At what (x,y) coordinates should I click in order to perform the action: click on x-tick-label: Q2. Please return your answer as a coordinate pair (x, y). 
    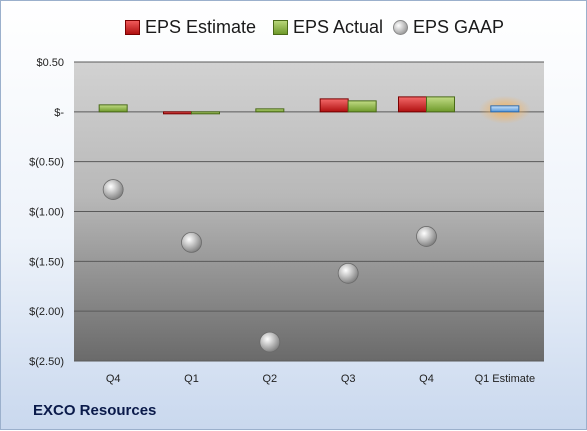
    Looking at the image, I should click on (269, 379).